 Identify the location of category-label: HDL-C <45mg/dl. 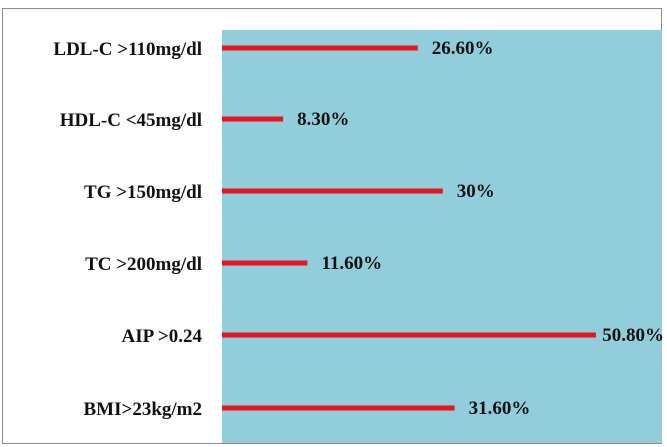
(131, 120).